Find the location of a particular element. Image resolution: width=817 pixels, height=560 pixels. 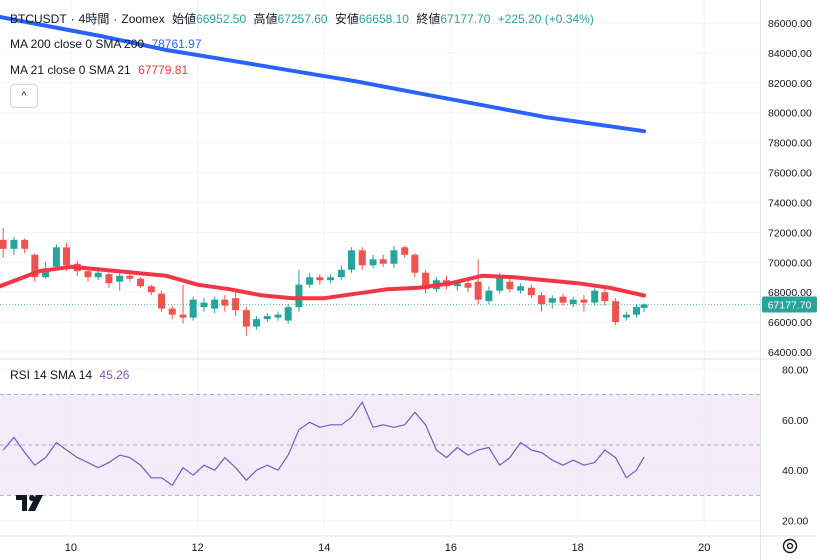

close-label: 終値 is located at coordinates (428, 19).